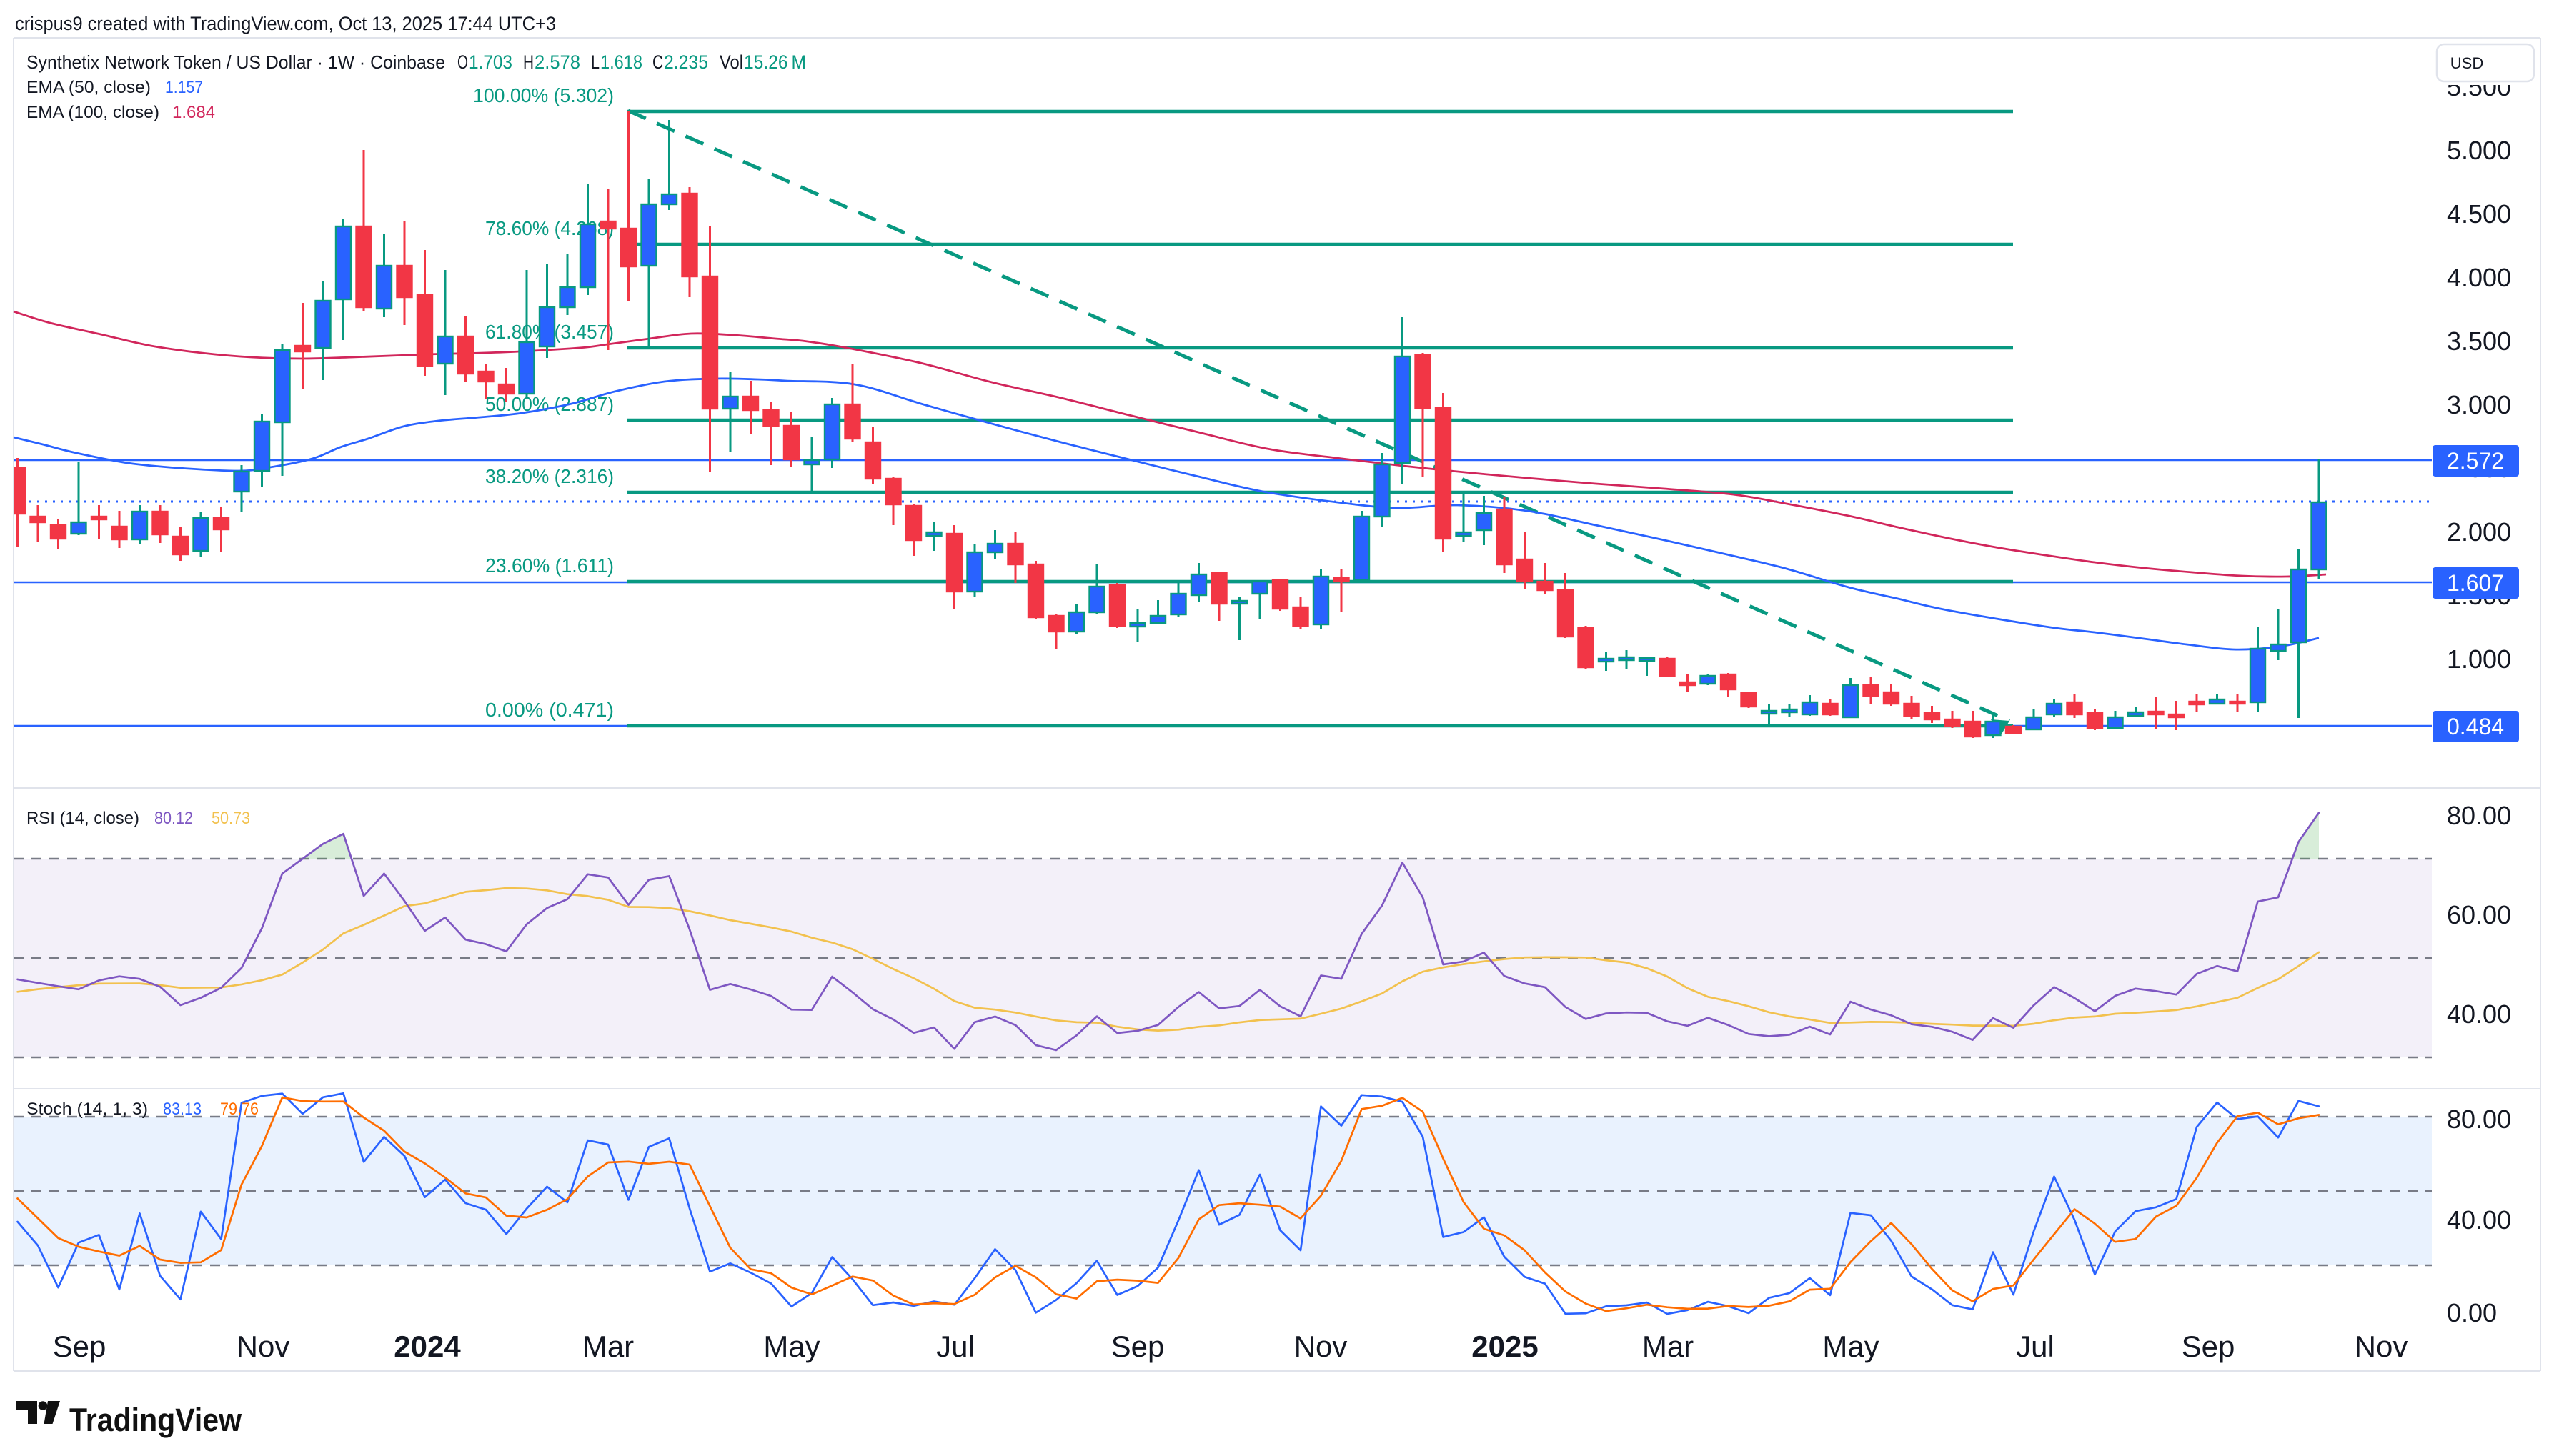  I want to click on svg-text: C, so click(657, 62).